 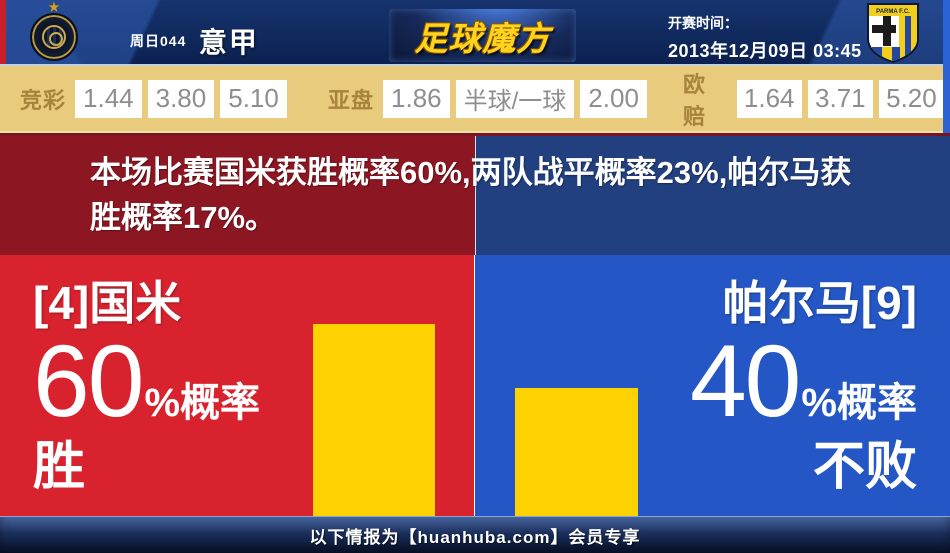 I want to click on home-probability-row: 60 %概率, so click(x=168, y=381).